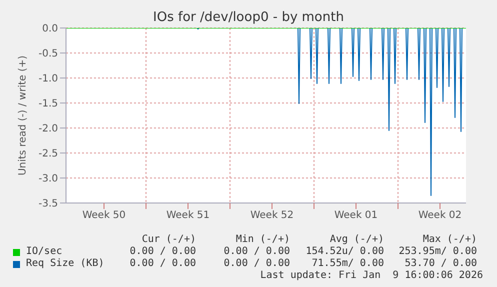 This screenshot has height=287, width=497. Describe the element at coordinates (440, 216) in the screenshot. I see `x-tick-label: Week 02` at that location.